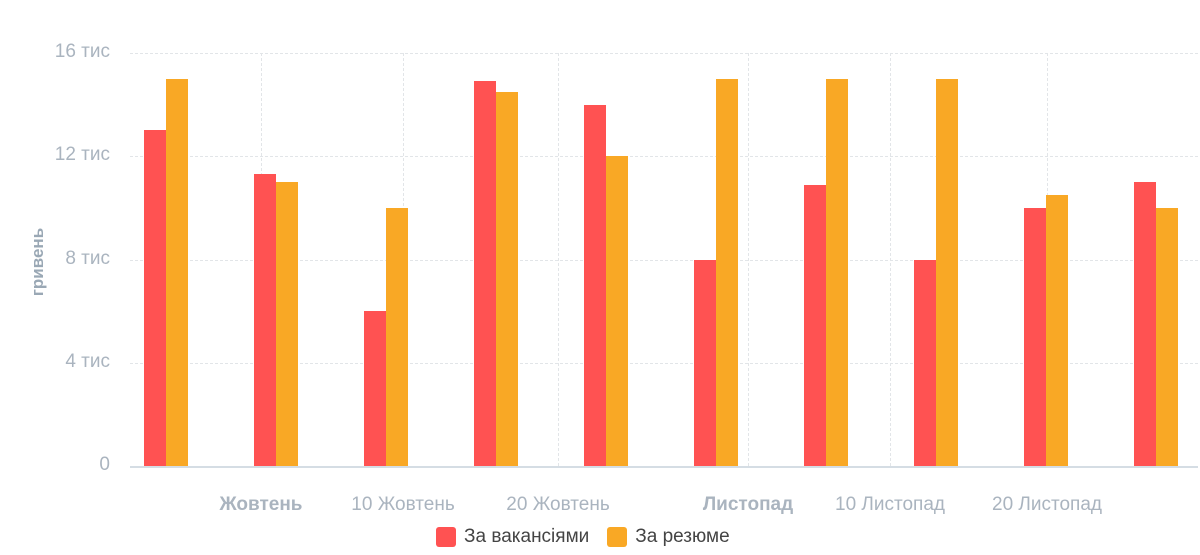 This screenshot has height=555, width=1200. I want to click on resumes-swatch-icon, so click(617, 537).